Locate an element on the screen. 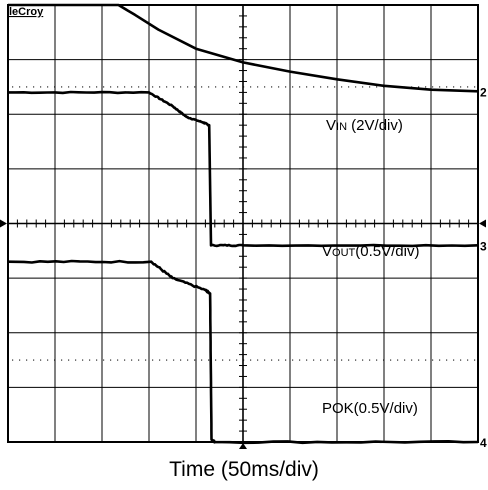 The image size is (488, 490). channel-marker-2: 2 is located at coordinates (483, 92).